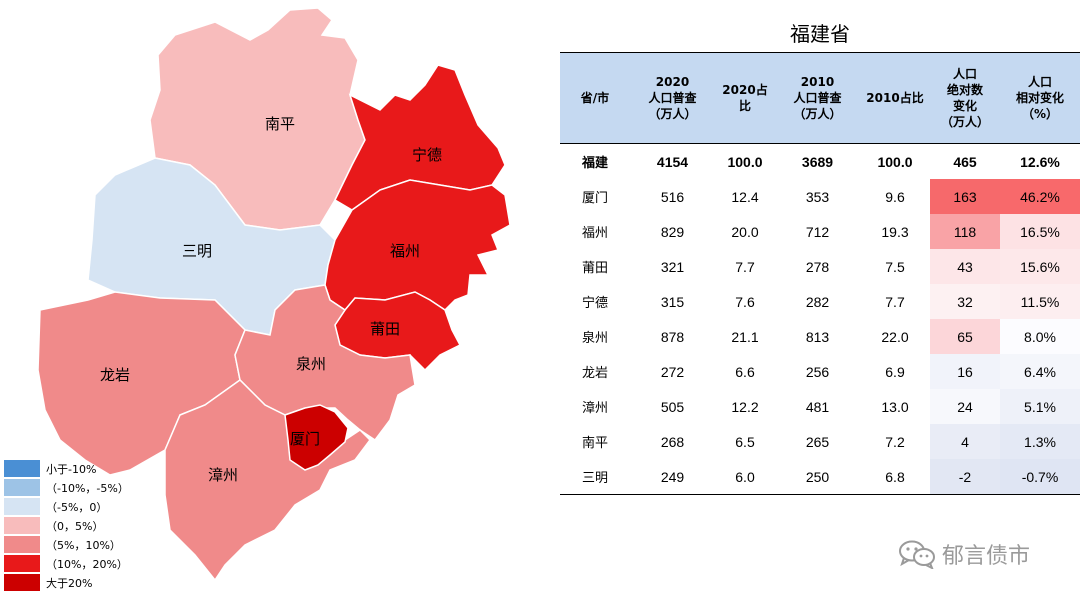  Describe the element at coordinates (267, 480) in the screenshot. I see `region-zhangzhou` at that location.